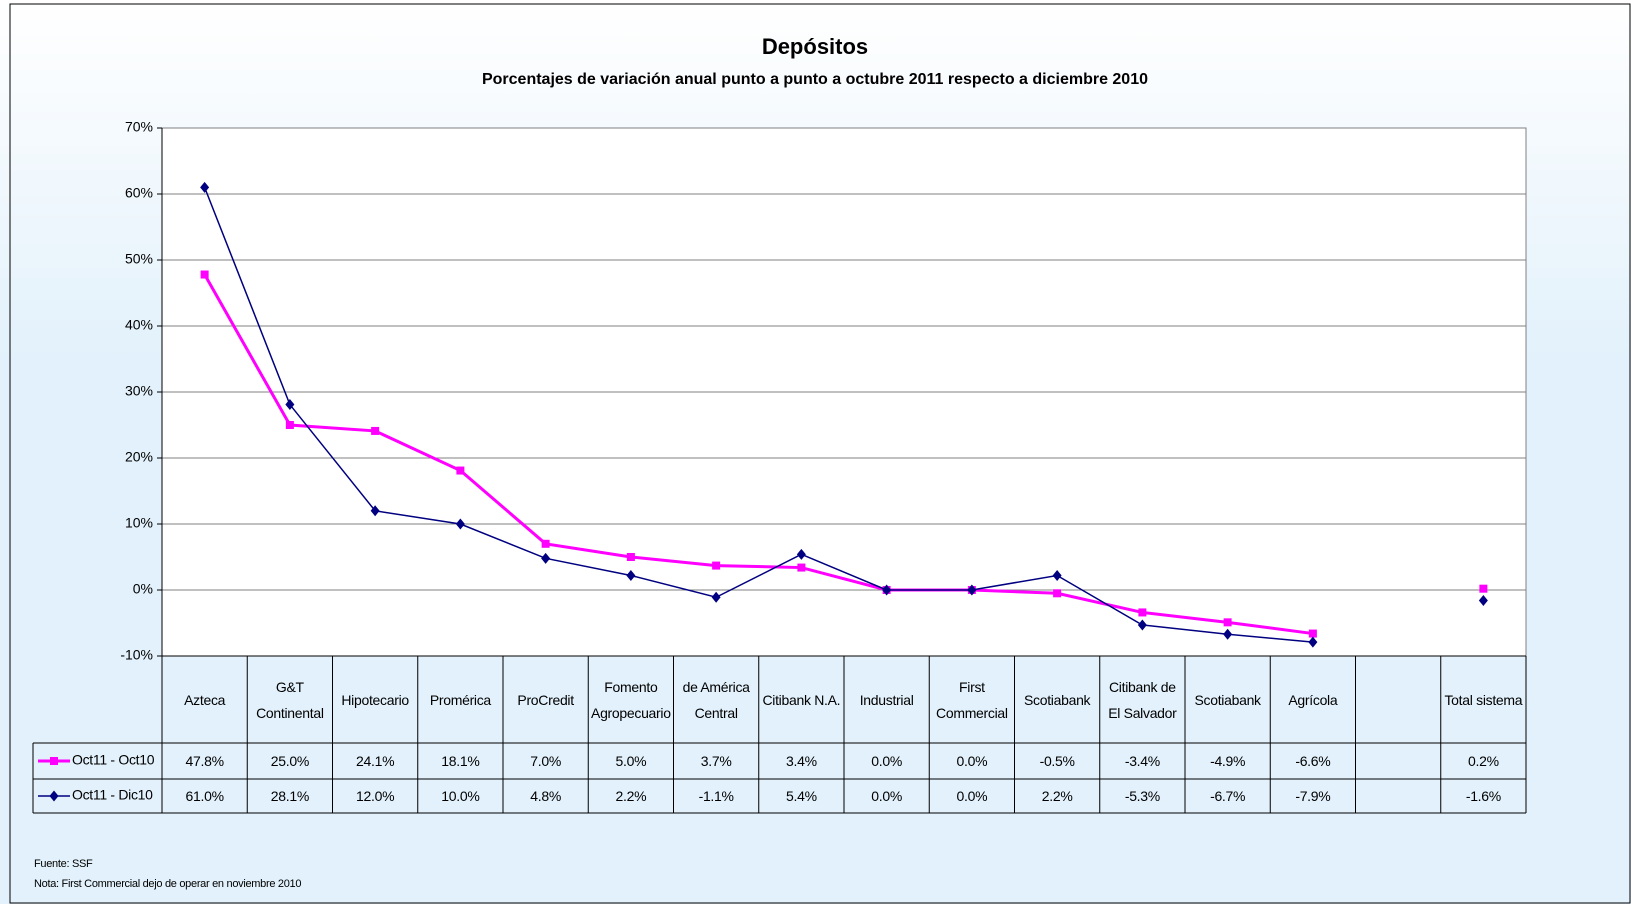 This screenshot has width=1631, height=904. Describe the element at coordinates (801, 796) in the screenshot. I see `value-label: 5.4%` at that location.